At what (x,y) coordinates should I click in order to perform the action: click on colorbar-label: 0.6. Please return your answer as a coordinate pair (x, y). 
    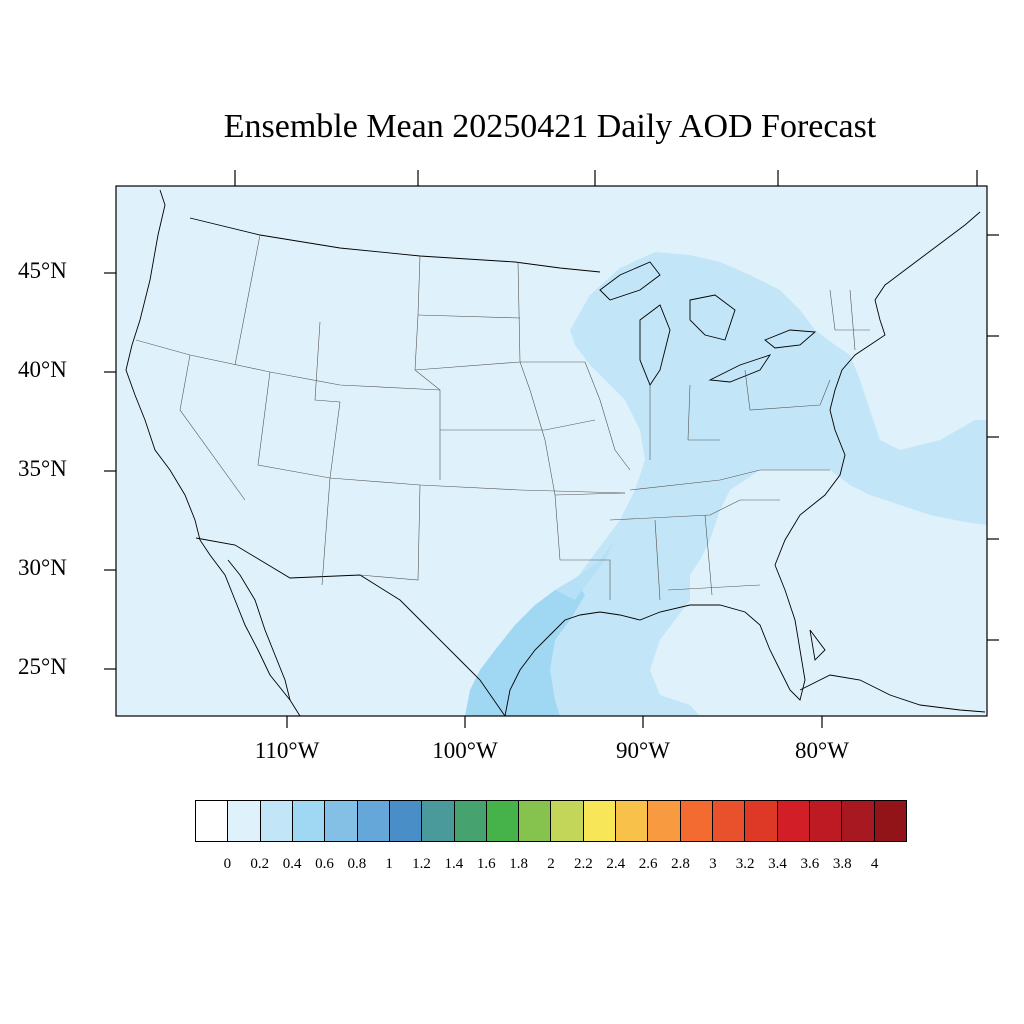
    Looking at the image, I should click on (324, 864).